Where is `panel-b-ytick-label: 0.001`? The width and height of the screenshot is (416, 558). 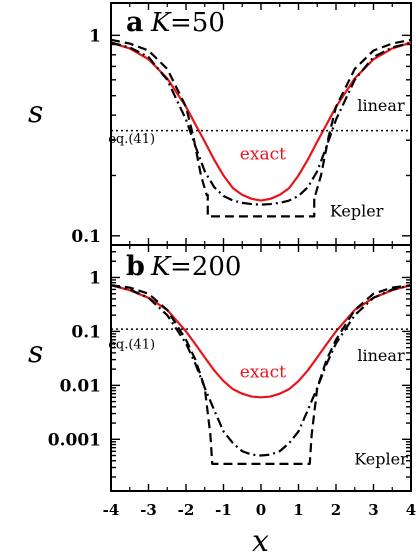 panel-b-ytick-label: 0.001 is located at coordinates (74, 440).